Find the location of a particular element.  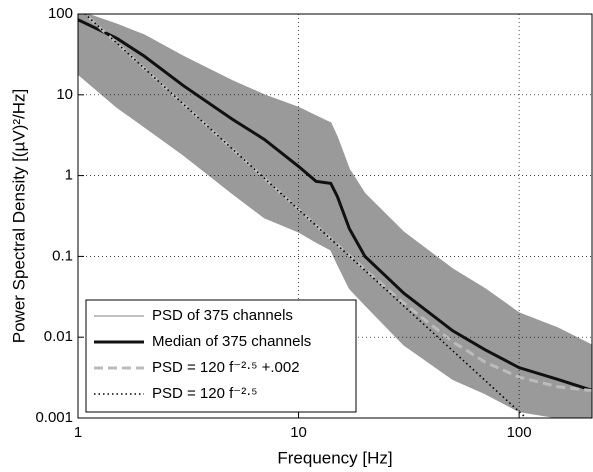

legend-label: Median of 375 channels is located at coordinates (231, 341).